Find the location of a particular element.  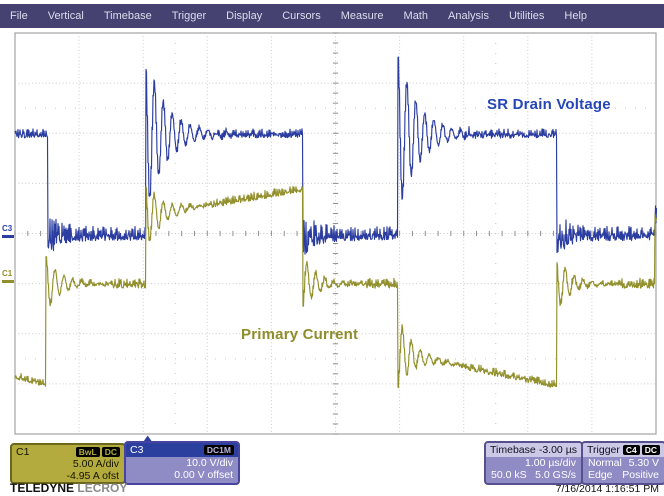

channel-c1-descriptor-box: C1 BwL DC 5.00 A/div -4.95 A ofst is located at coordinates (68, 463).